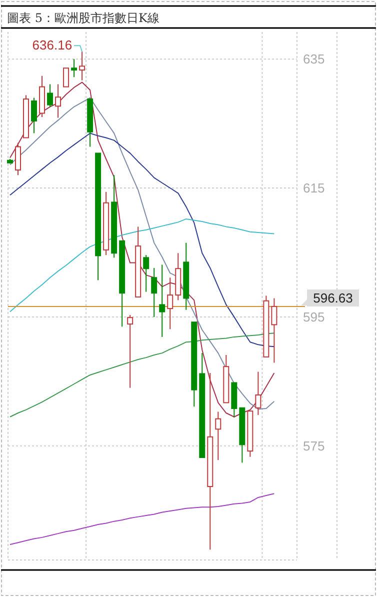 This screenshot has height=597, width=377. Describe the element at coordinates (314, 188) in the screenshot. I see `y-tick-label: 615` at that location.